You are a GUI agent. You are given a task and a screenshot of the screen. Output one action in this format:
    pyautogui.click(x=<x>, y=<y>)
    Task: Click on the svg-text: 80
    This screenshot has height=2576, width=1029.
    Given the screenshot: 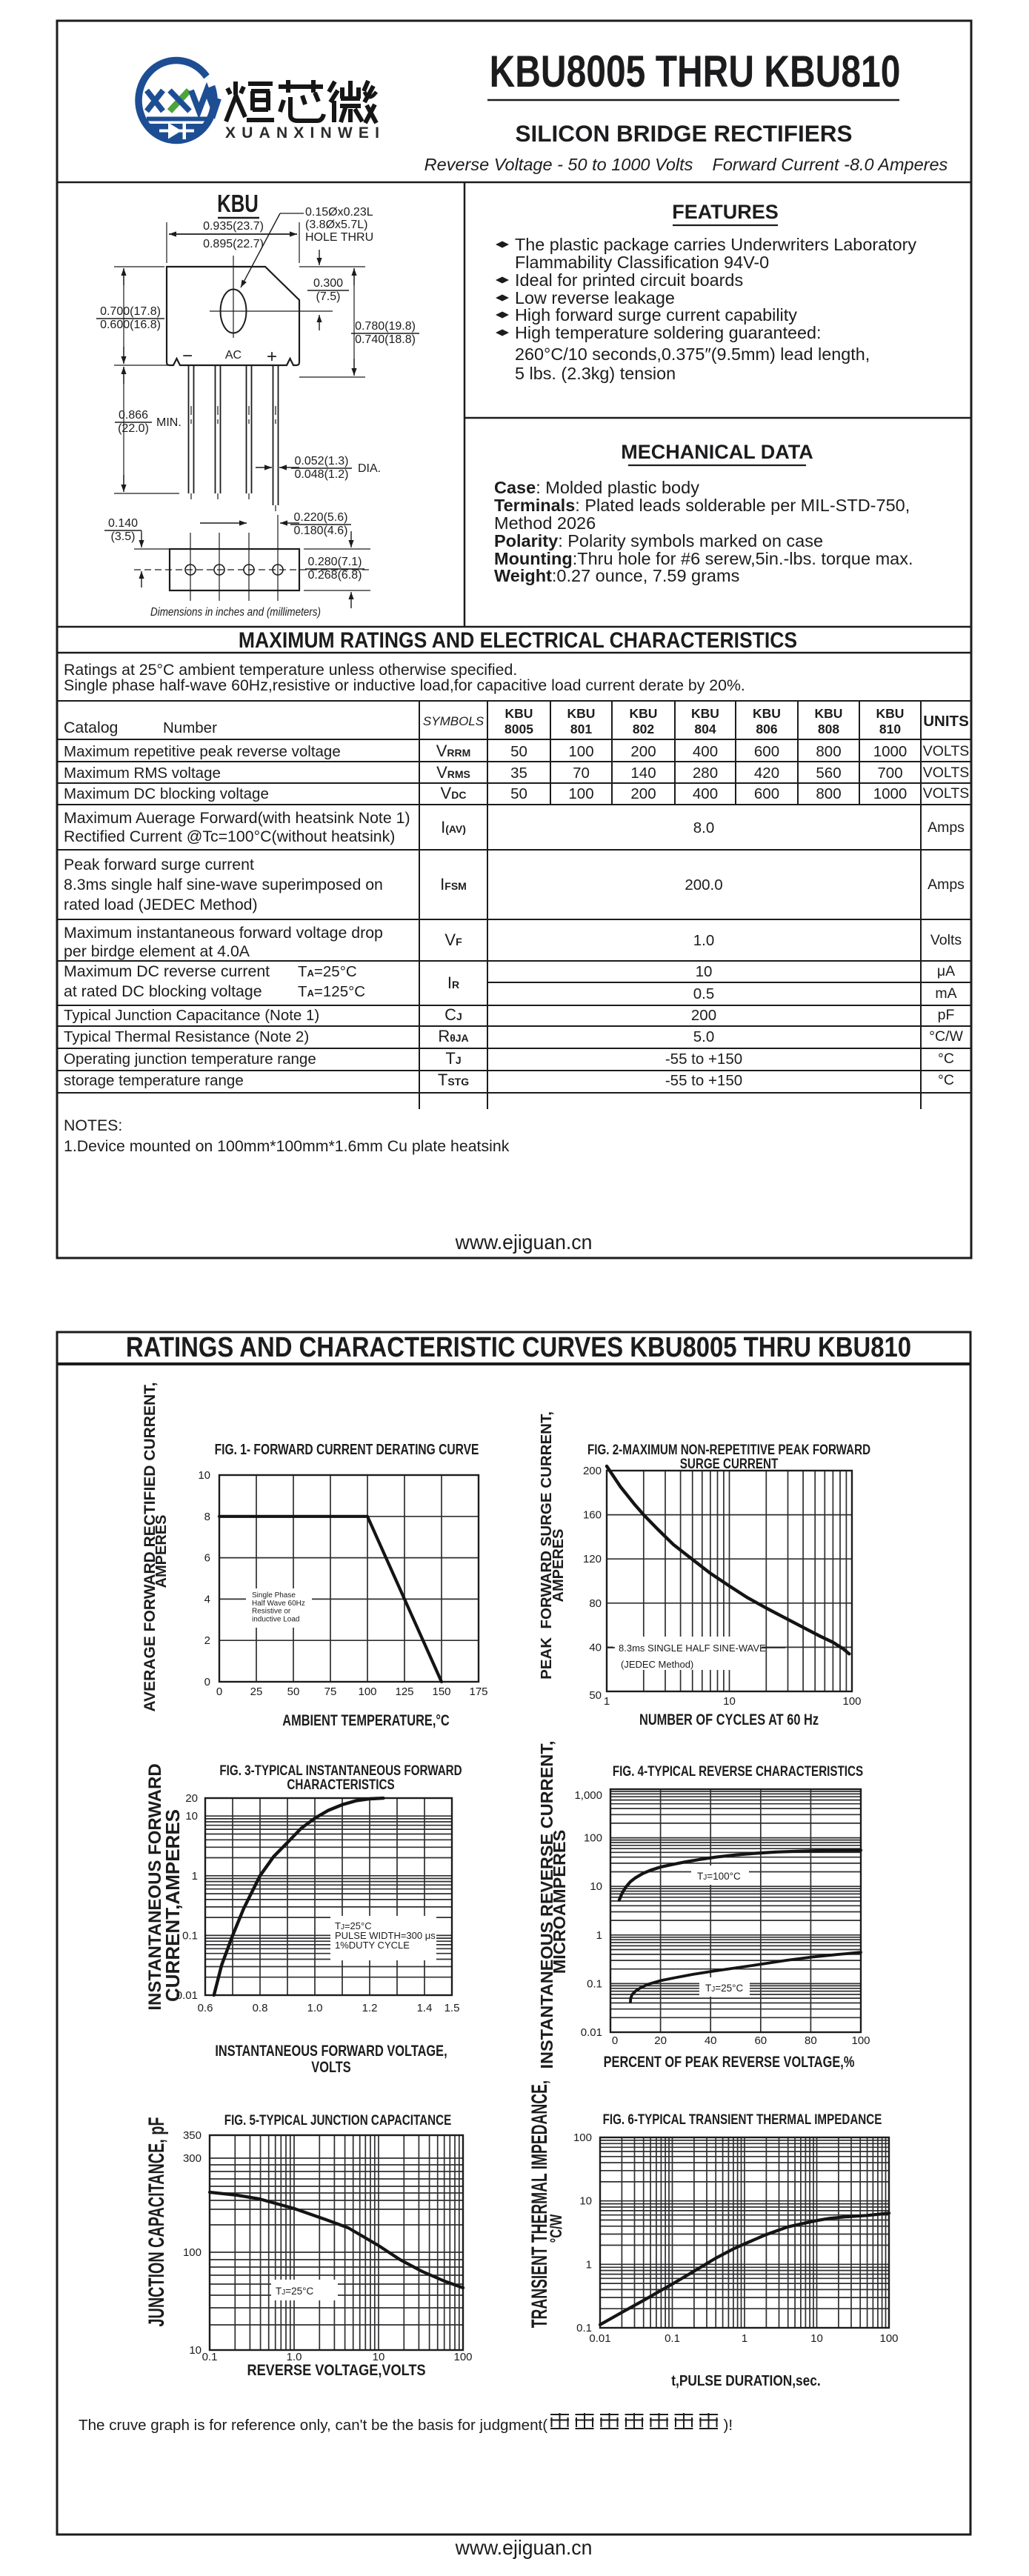 What is the action you would take?
    pyautogui.click(x=811, y=2040)
    